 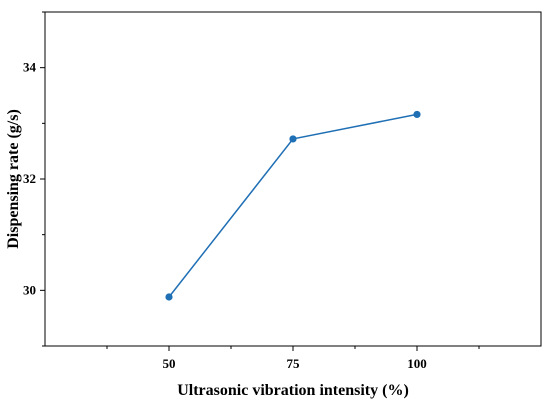 I want to click on x-tick-label: 100, so click(x=417, y=363).